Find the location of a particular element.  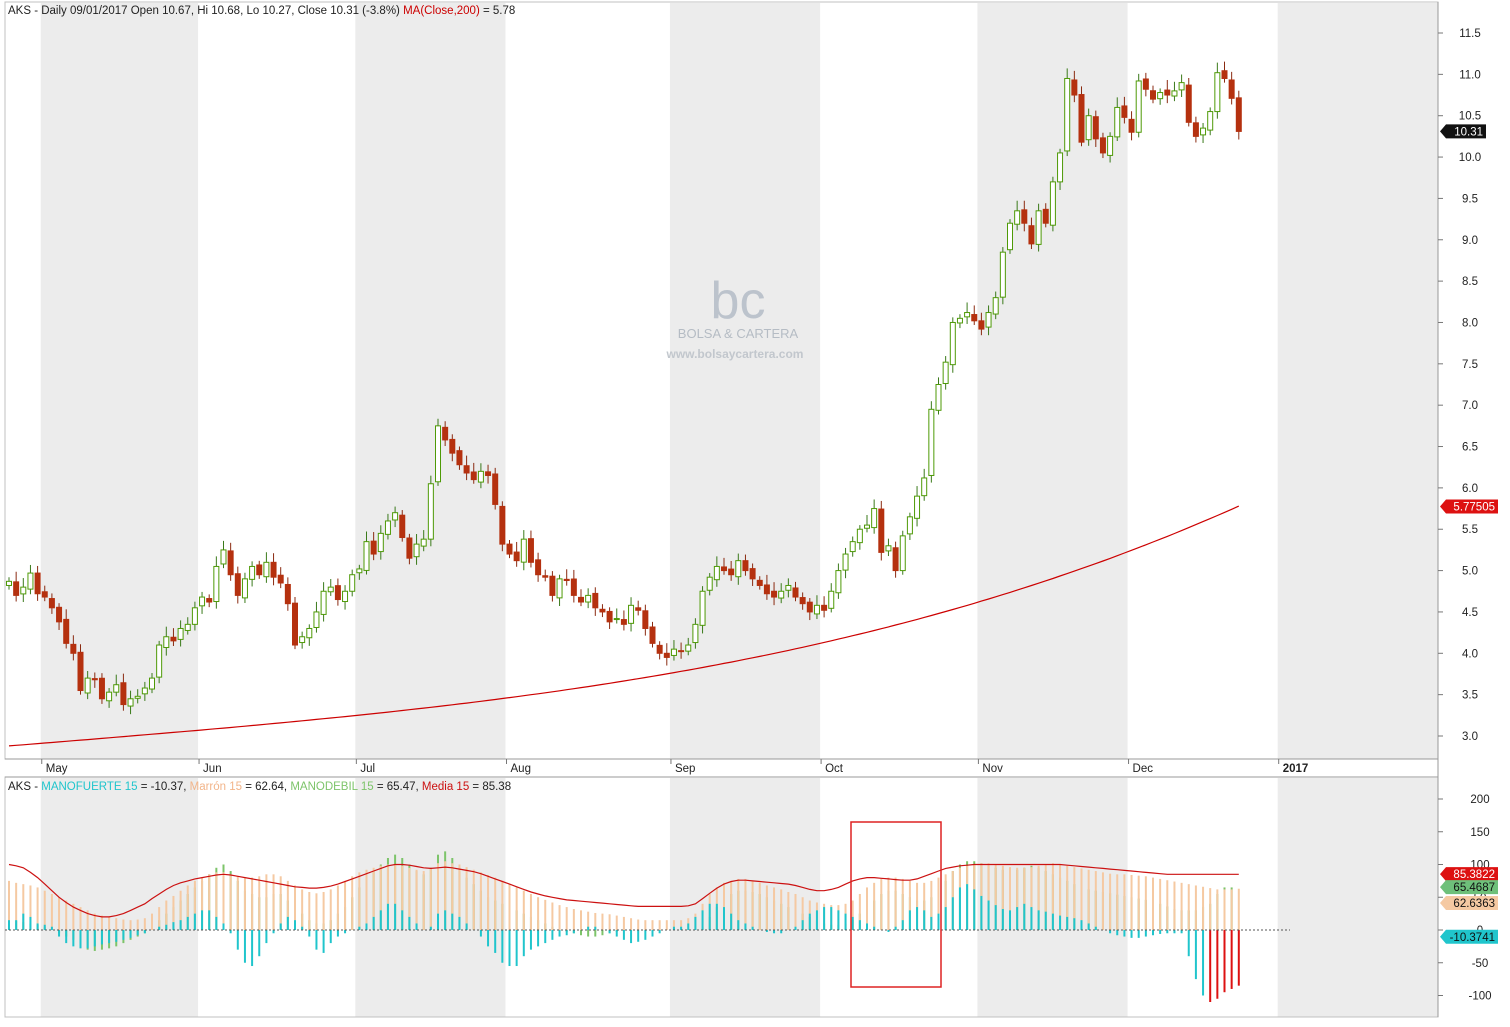

legend-series-value: = -10.37, is located at coordinates (164, 787).